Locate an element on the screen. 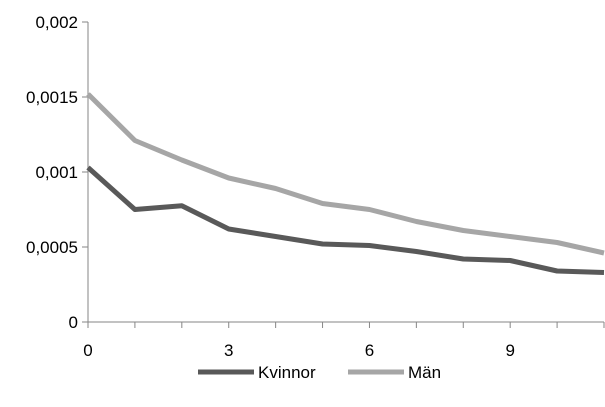 This screenshot has width=605, height=407. x-tick-label: 0 is located at coordinates (87, 350).